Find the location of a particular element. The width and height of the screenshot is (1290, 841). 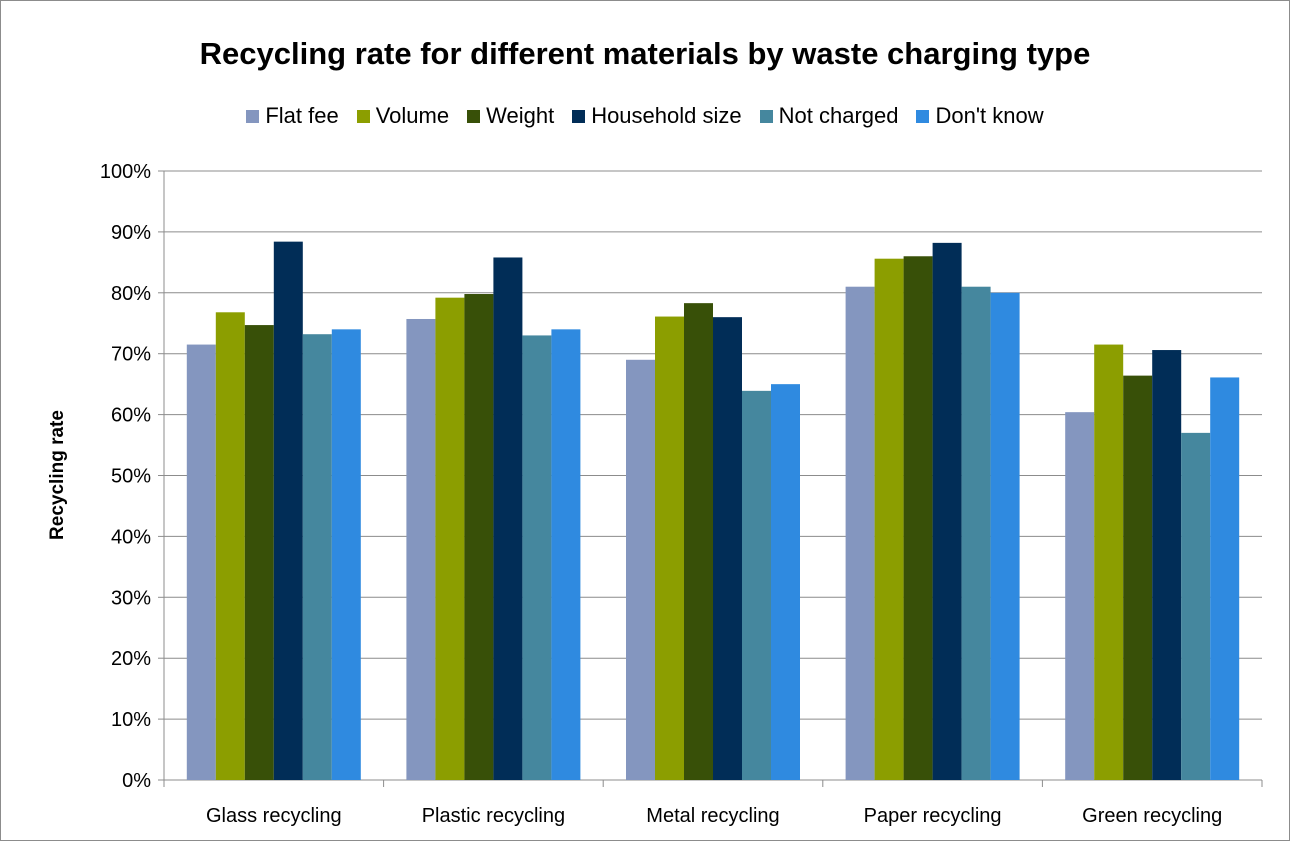

y-tick-label: 0% is located at coordinates (136, 781).